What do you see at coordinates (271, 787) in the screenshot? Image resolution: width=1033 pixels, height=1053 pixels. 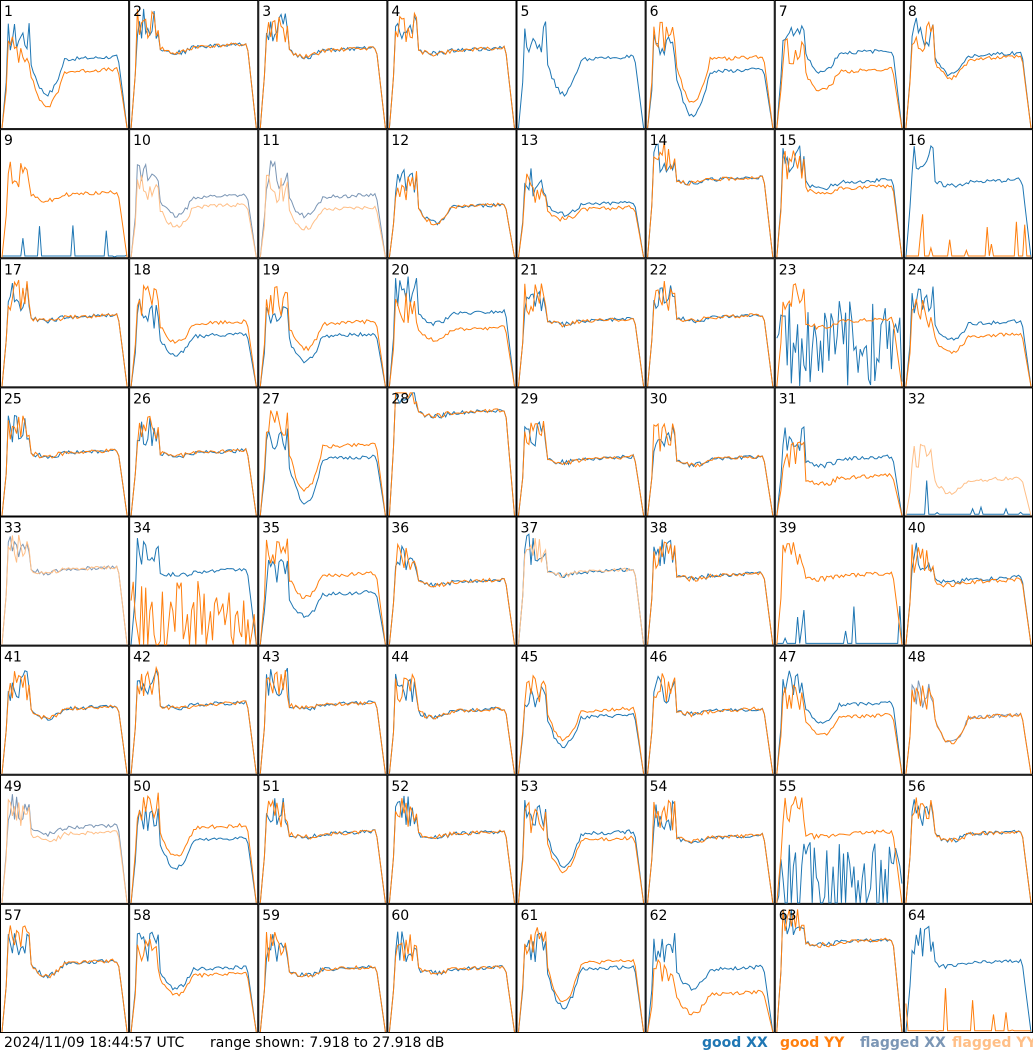 I see `panel-label: 51` at bounding box center [271, 787].